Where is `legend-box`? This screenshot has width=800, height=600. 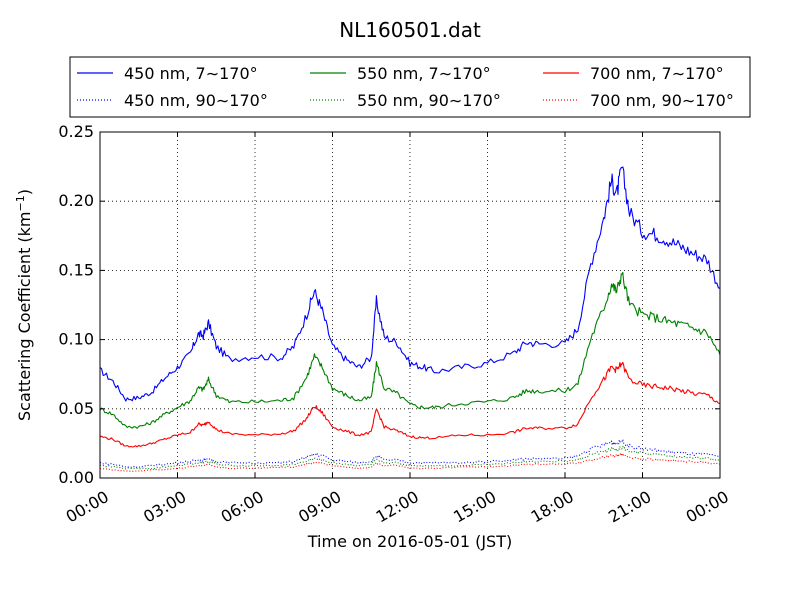 legend-box is located at coordinates (410, 87).